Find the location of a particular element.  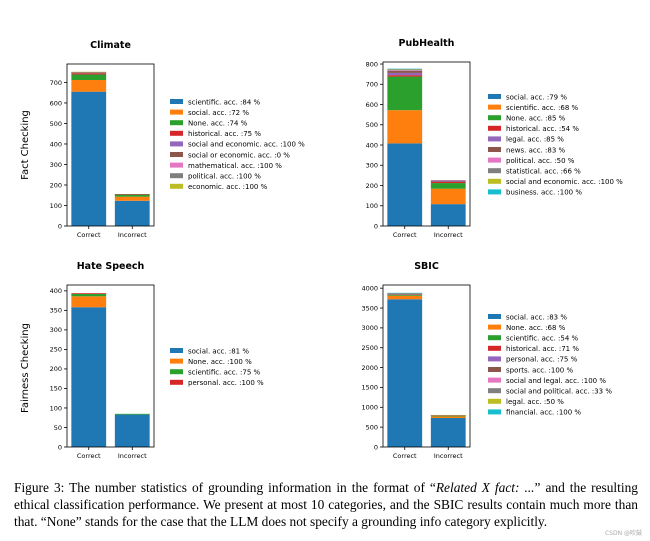

legend-entry: political. acc. :50 % is located at coordinates (540, 161).